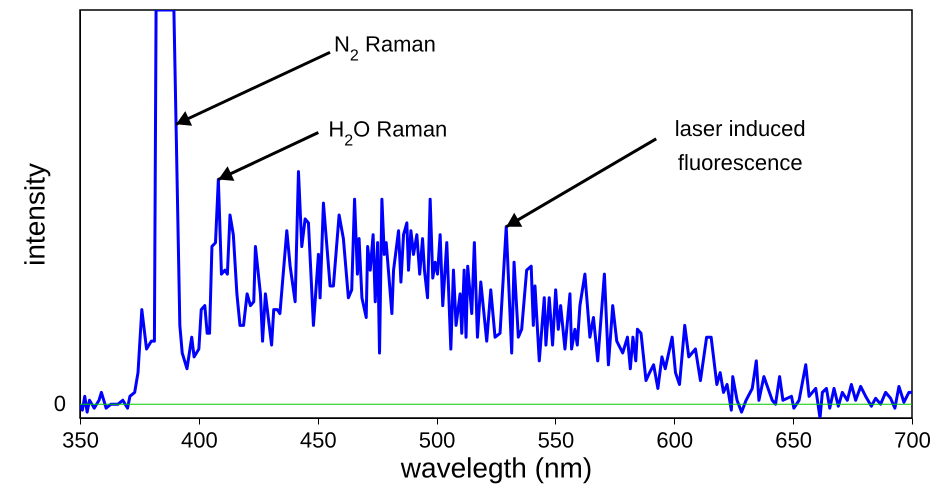 Image resolution: width=936 pixels, height=495 pixels. Describe the element at coordinates (556, 440) in the screenshot. I see `x-tick-label: 550` at that location.